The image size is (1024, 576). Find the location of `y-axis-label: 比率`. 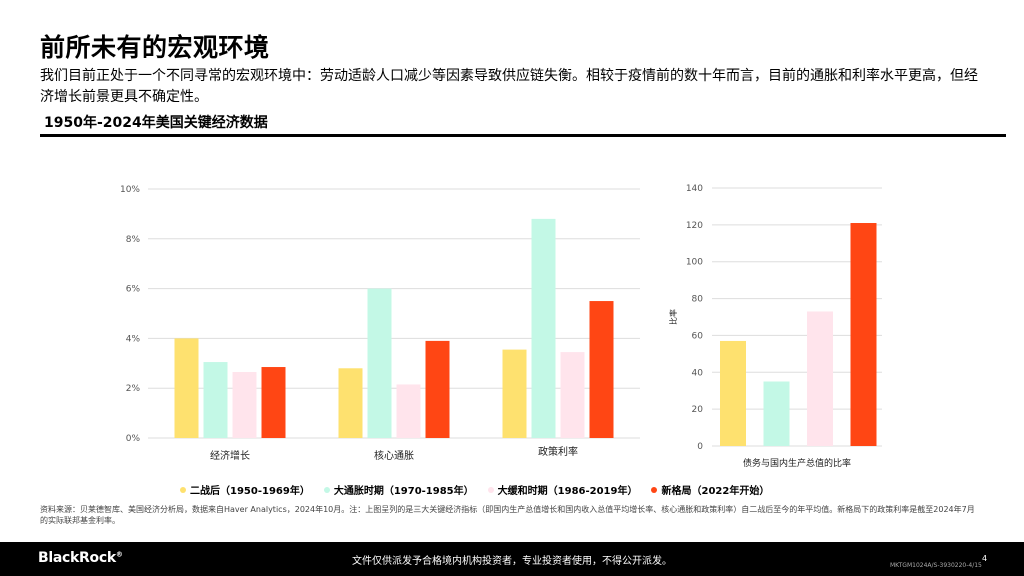

y-axis-label: 比率 is located at coordinates (673, 317).